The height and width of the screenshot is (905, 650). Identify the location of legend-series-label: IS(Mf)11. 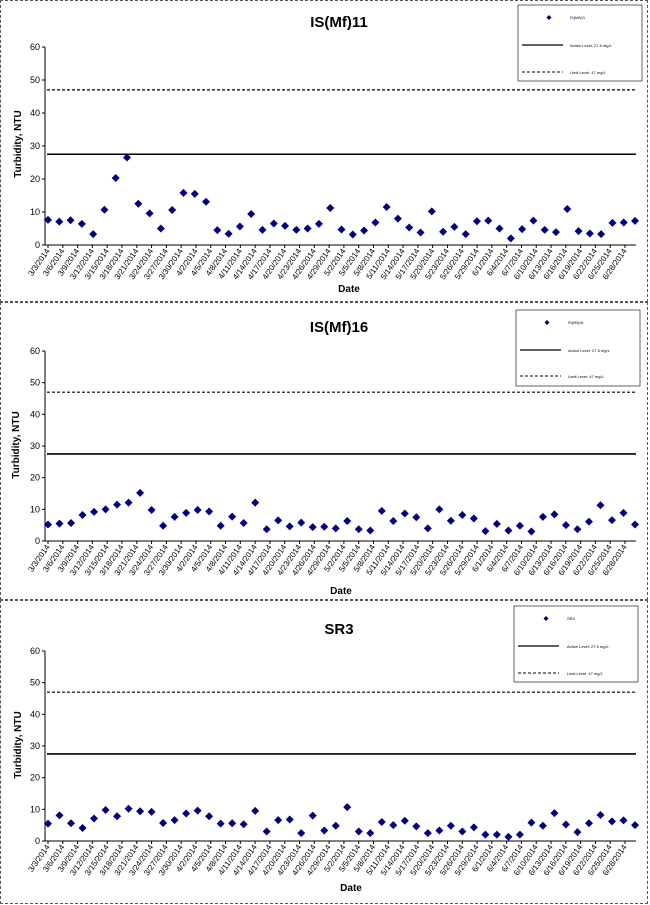
(578, 17).